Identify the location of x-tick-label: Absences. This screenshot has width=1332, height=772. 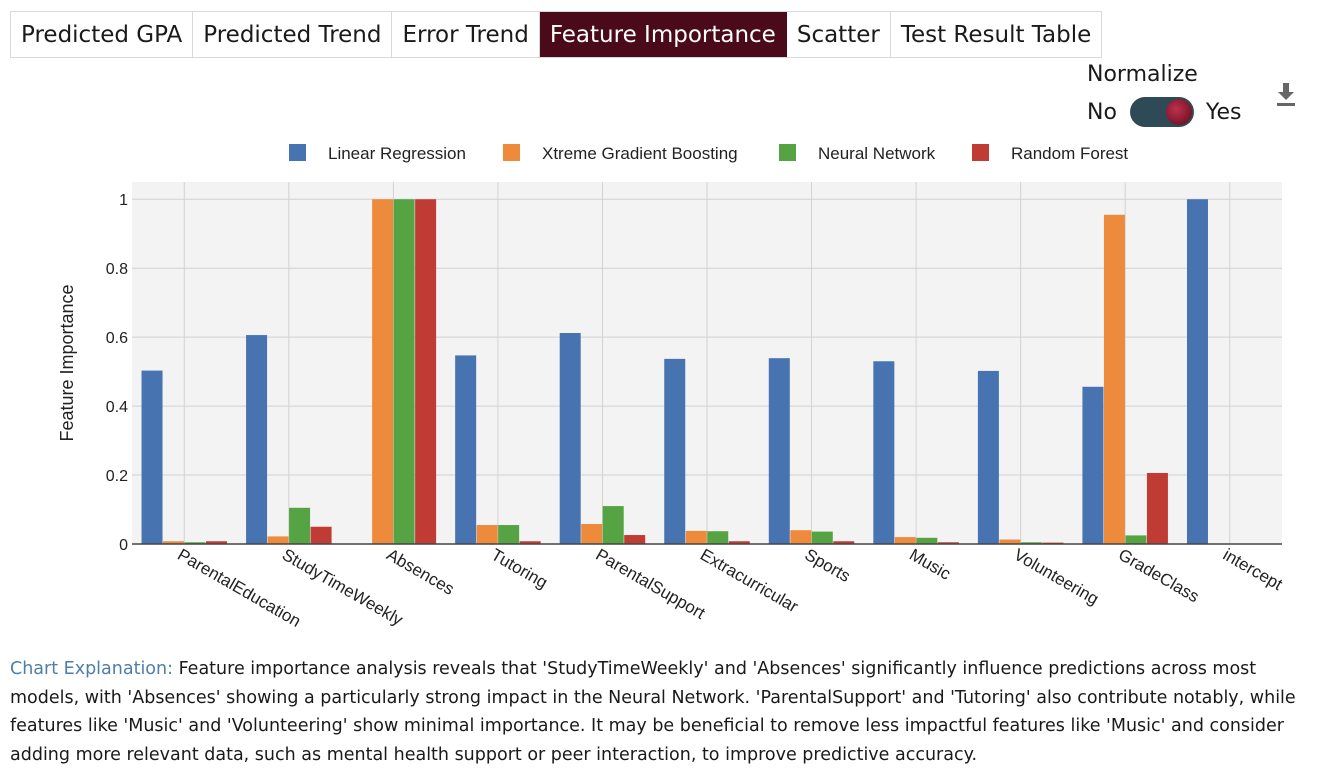
(420, 572).